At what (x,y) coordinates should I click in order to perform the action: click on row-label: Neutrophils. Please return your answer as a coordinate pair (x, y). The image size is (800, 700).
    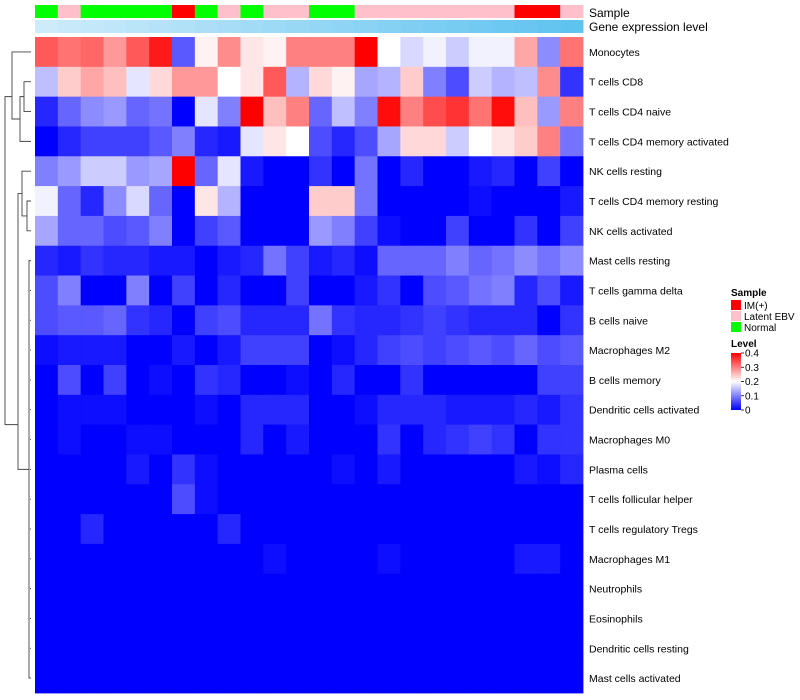
    Looking at the image, I should click on (615, 590).